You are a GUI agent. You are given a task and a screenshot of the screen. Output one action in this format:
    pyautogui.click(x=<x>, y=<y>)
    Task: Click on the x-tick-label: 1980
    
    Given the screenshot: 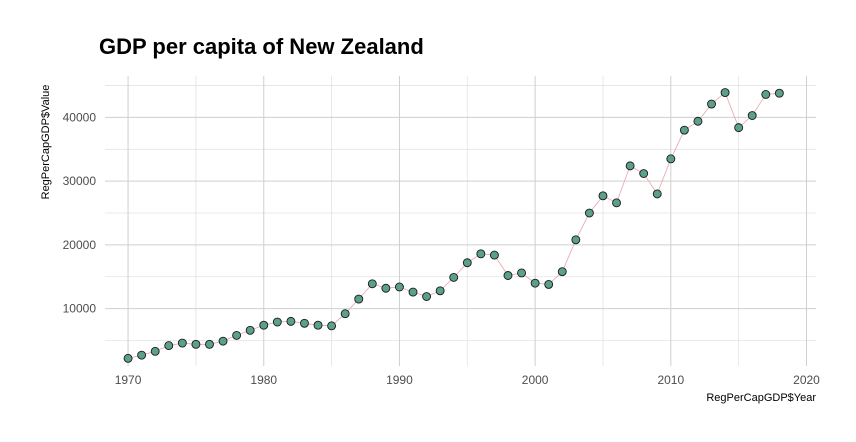 What is the action you would take?
    pyautogui.click(x=263, y=380)
    